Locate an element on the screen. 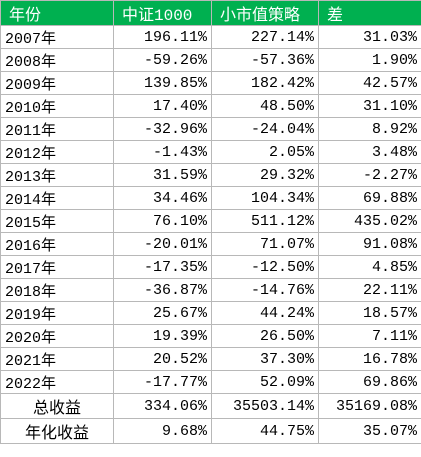 This screenshot has height=457, width=421. table-row: 2013年 31.59% 29.32% -2.27% is located at coordinates (210, 175).